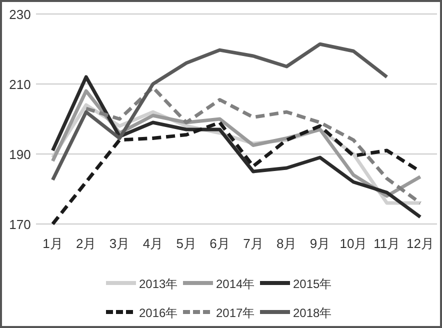  I want to click on legend-label: 2018年, so click(312, 313).